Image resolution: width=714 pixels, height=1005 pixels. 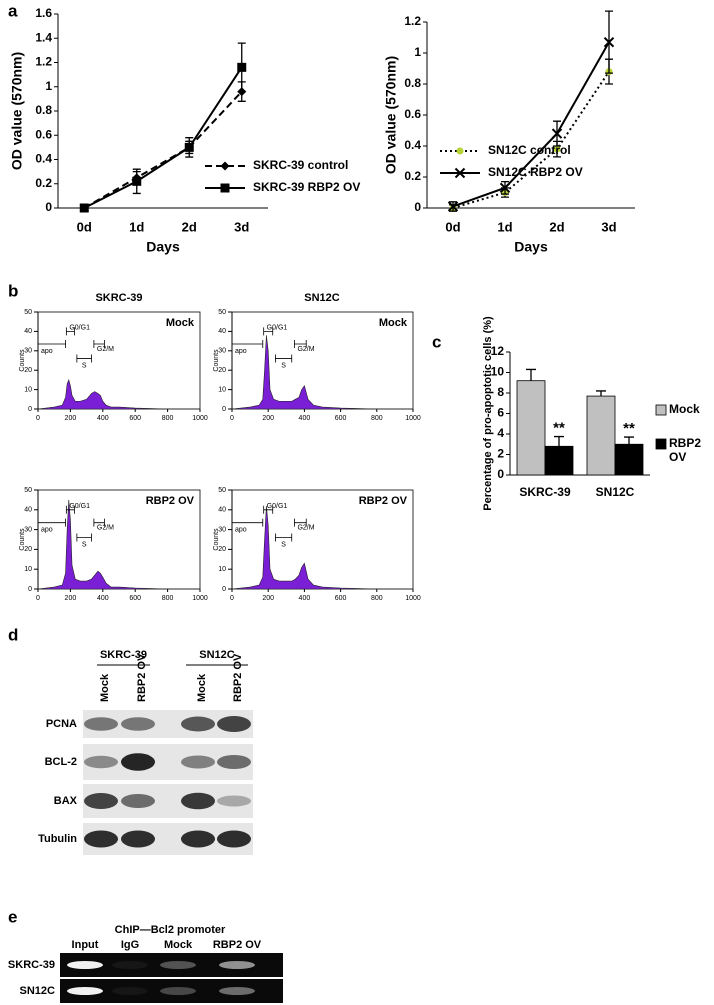 What do you see at coordinates (43, 37) in the screenshot?
I see `y-tick-label: 1.4` at bounding box center [43, 37].